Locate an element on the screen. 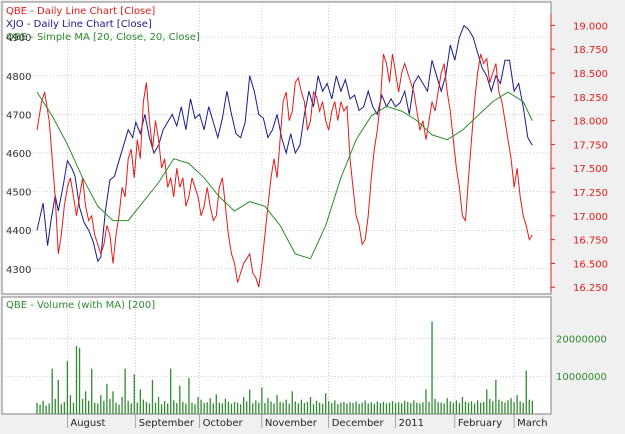 The height and width of the screenshot is (434, 625). left-tick-label-4600: 4600 is located at coordinates (18, 154).